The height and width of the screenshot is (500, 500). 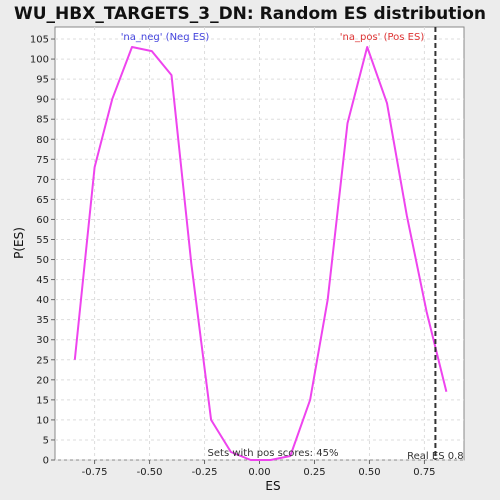 I want to click on y-tick-label: 0, so click(x=46, y=461).